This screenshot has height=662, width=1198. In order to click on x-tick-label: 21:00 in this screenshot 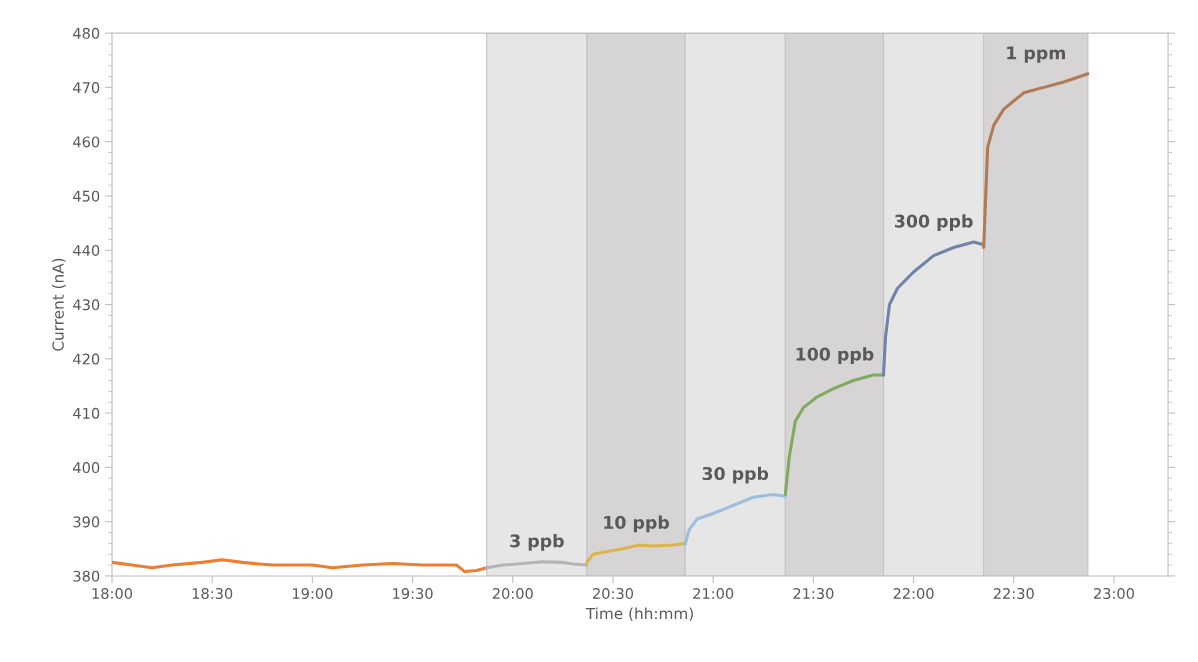, I will do `click(713, 594)`.